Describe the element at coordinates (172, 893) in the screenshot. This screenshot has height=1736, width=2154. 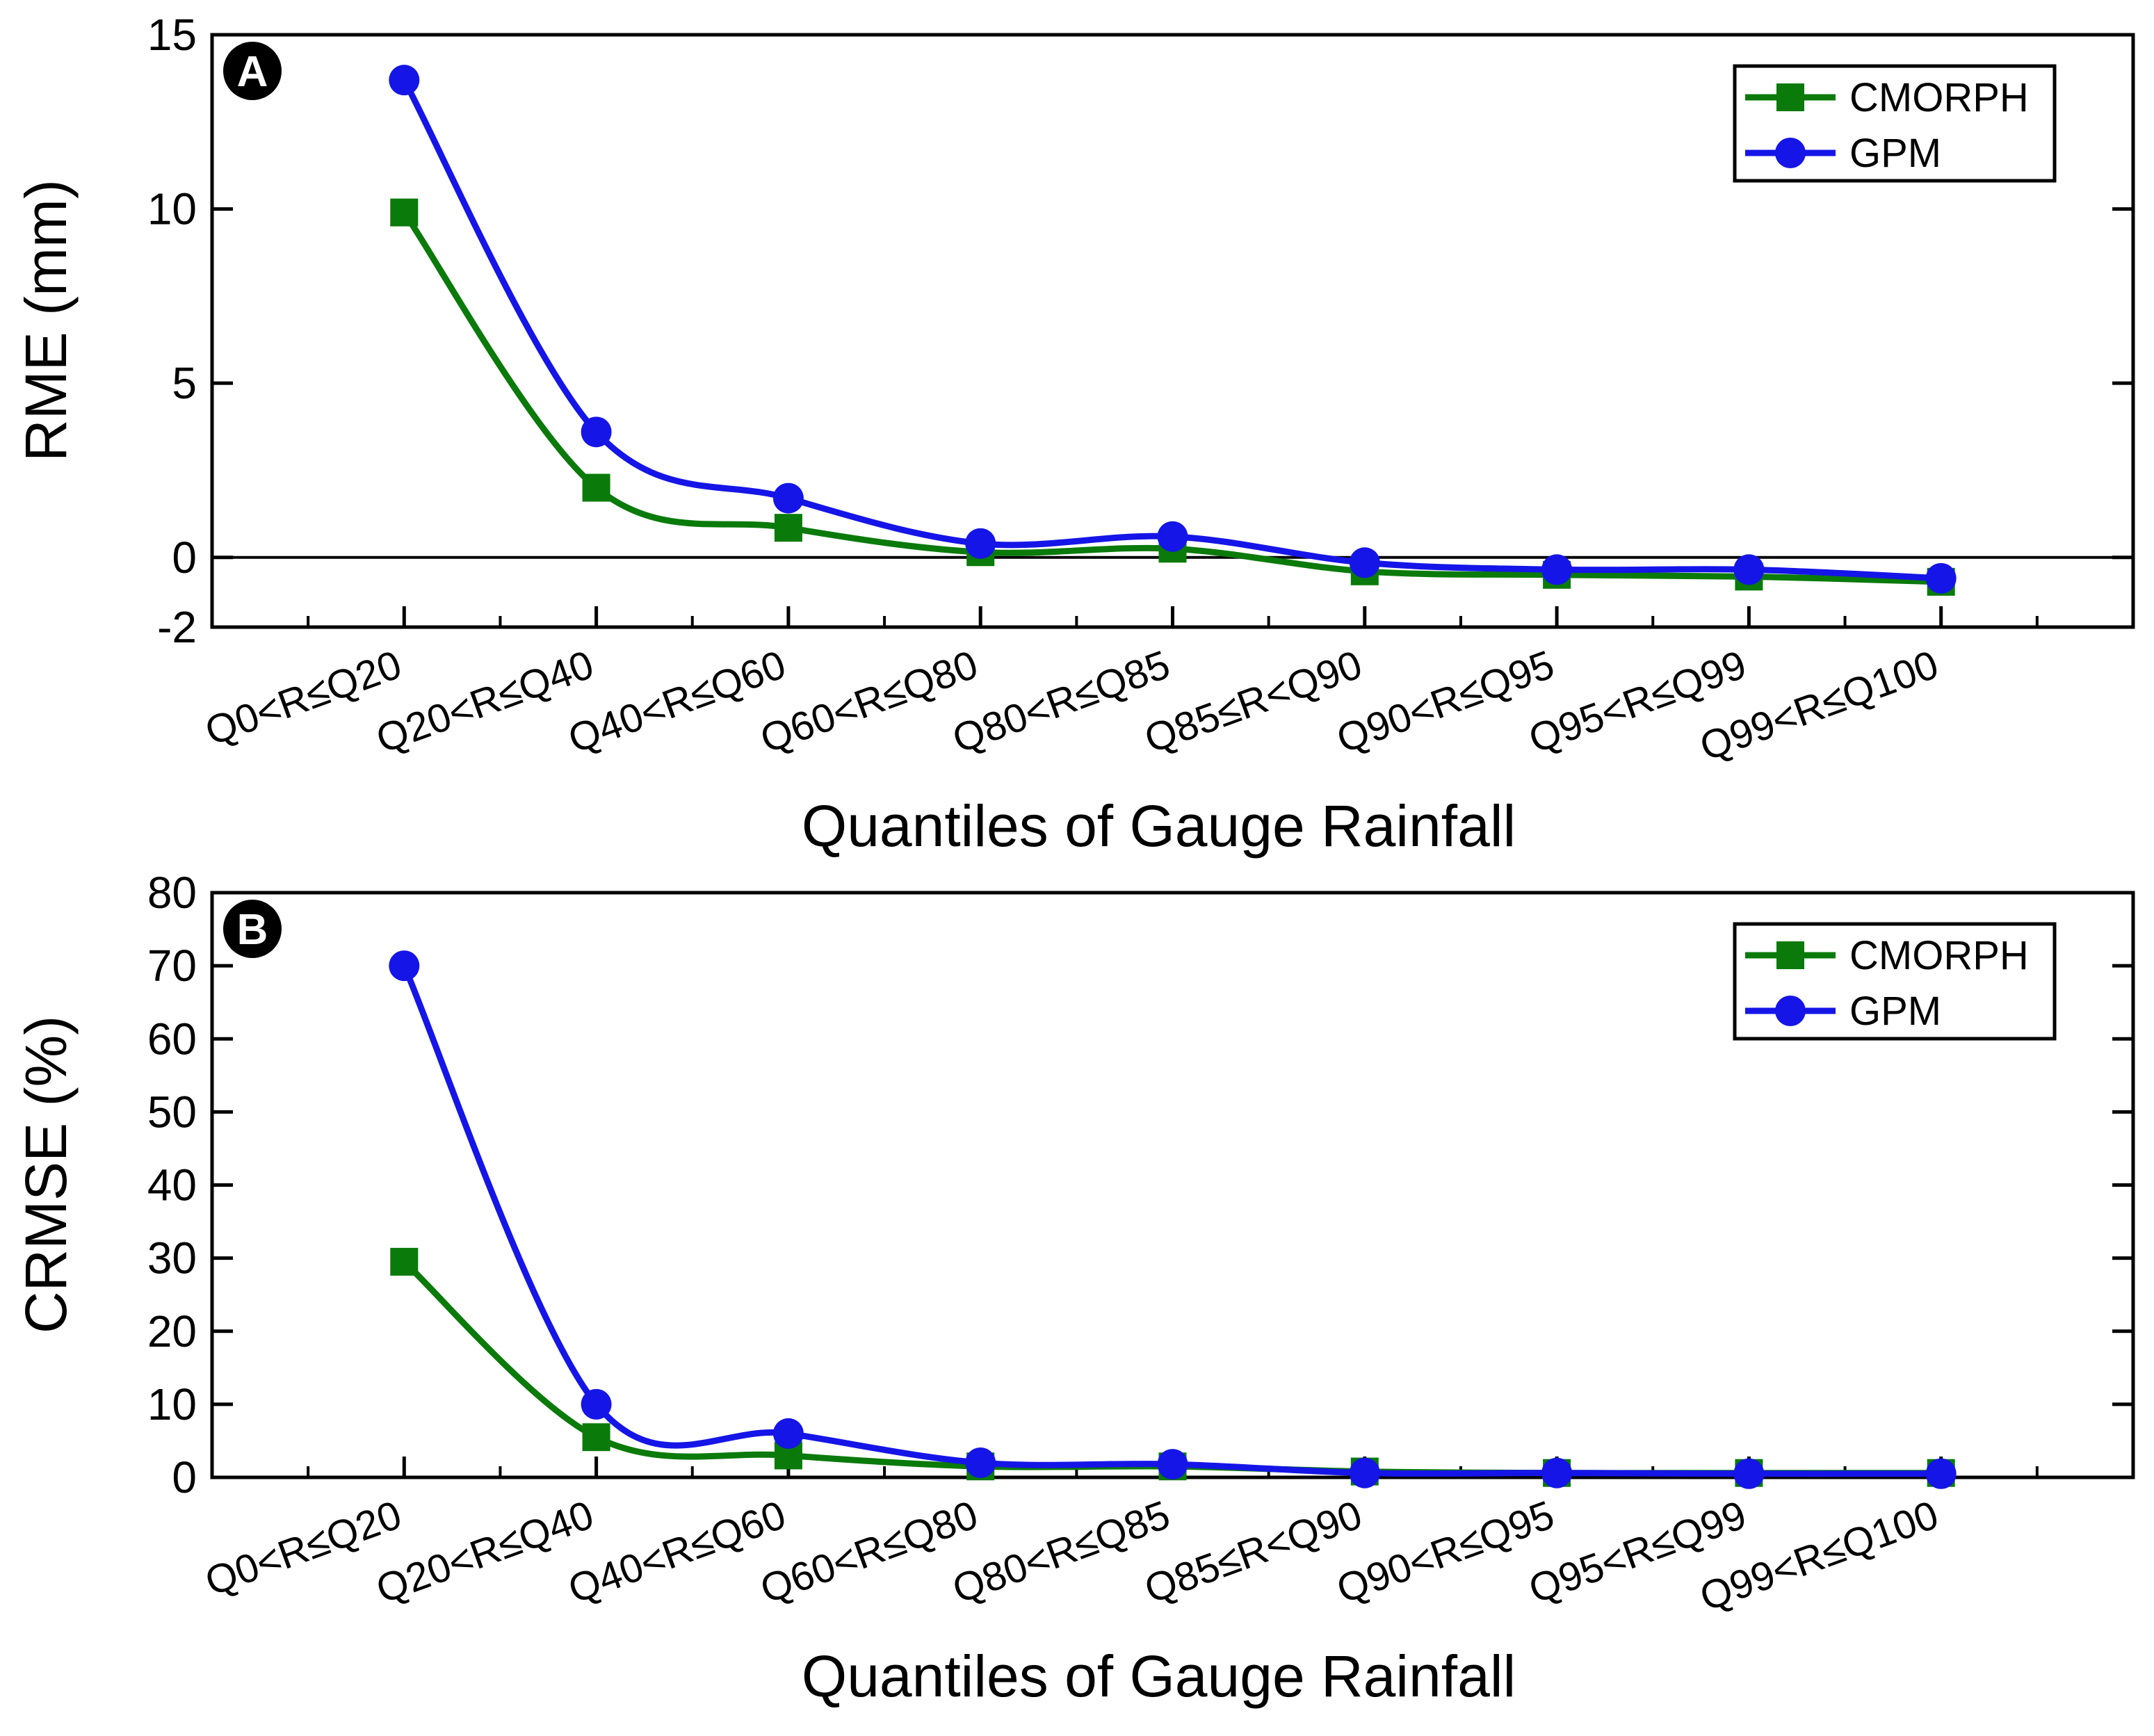
I see `y-tick-label: 80` at that location.